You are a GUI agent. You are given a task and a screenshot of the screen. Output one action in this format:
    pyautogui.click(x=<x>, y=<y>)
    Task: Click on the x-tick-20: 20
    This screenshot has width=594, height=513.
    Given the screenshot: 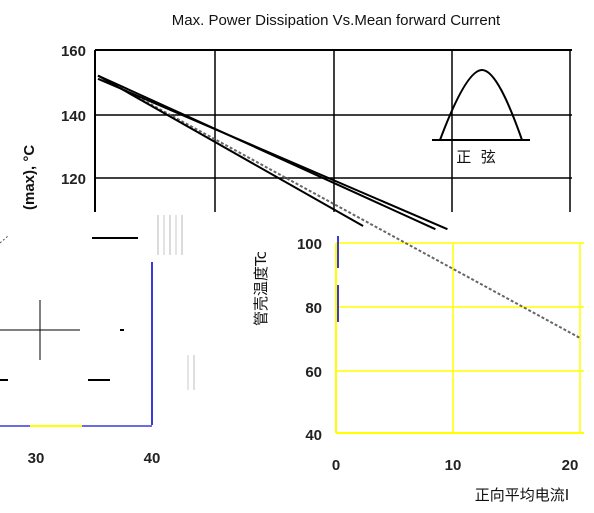 What is the action you would take?
    pyautogui.click(x=570, y=465)
    